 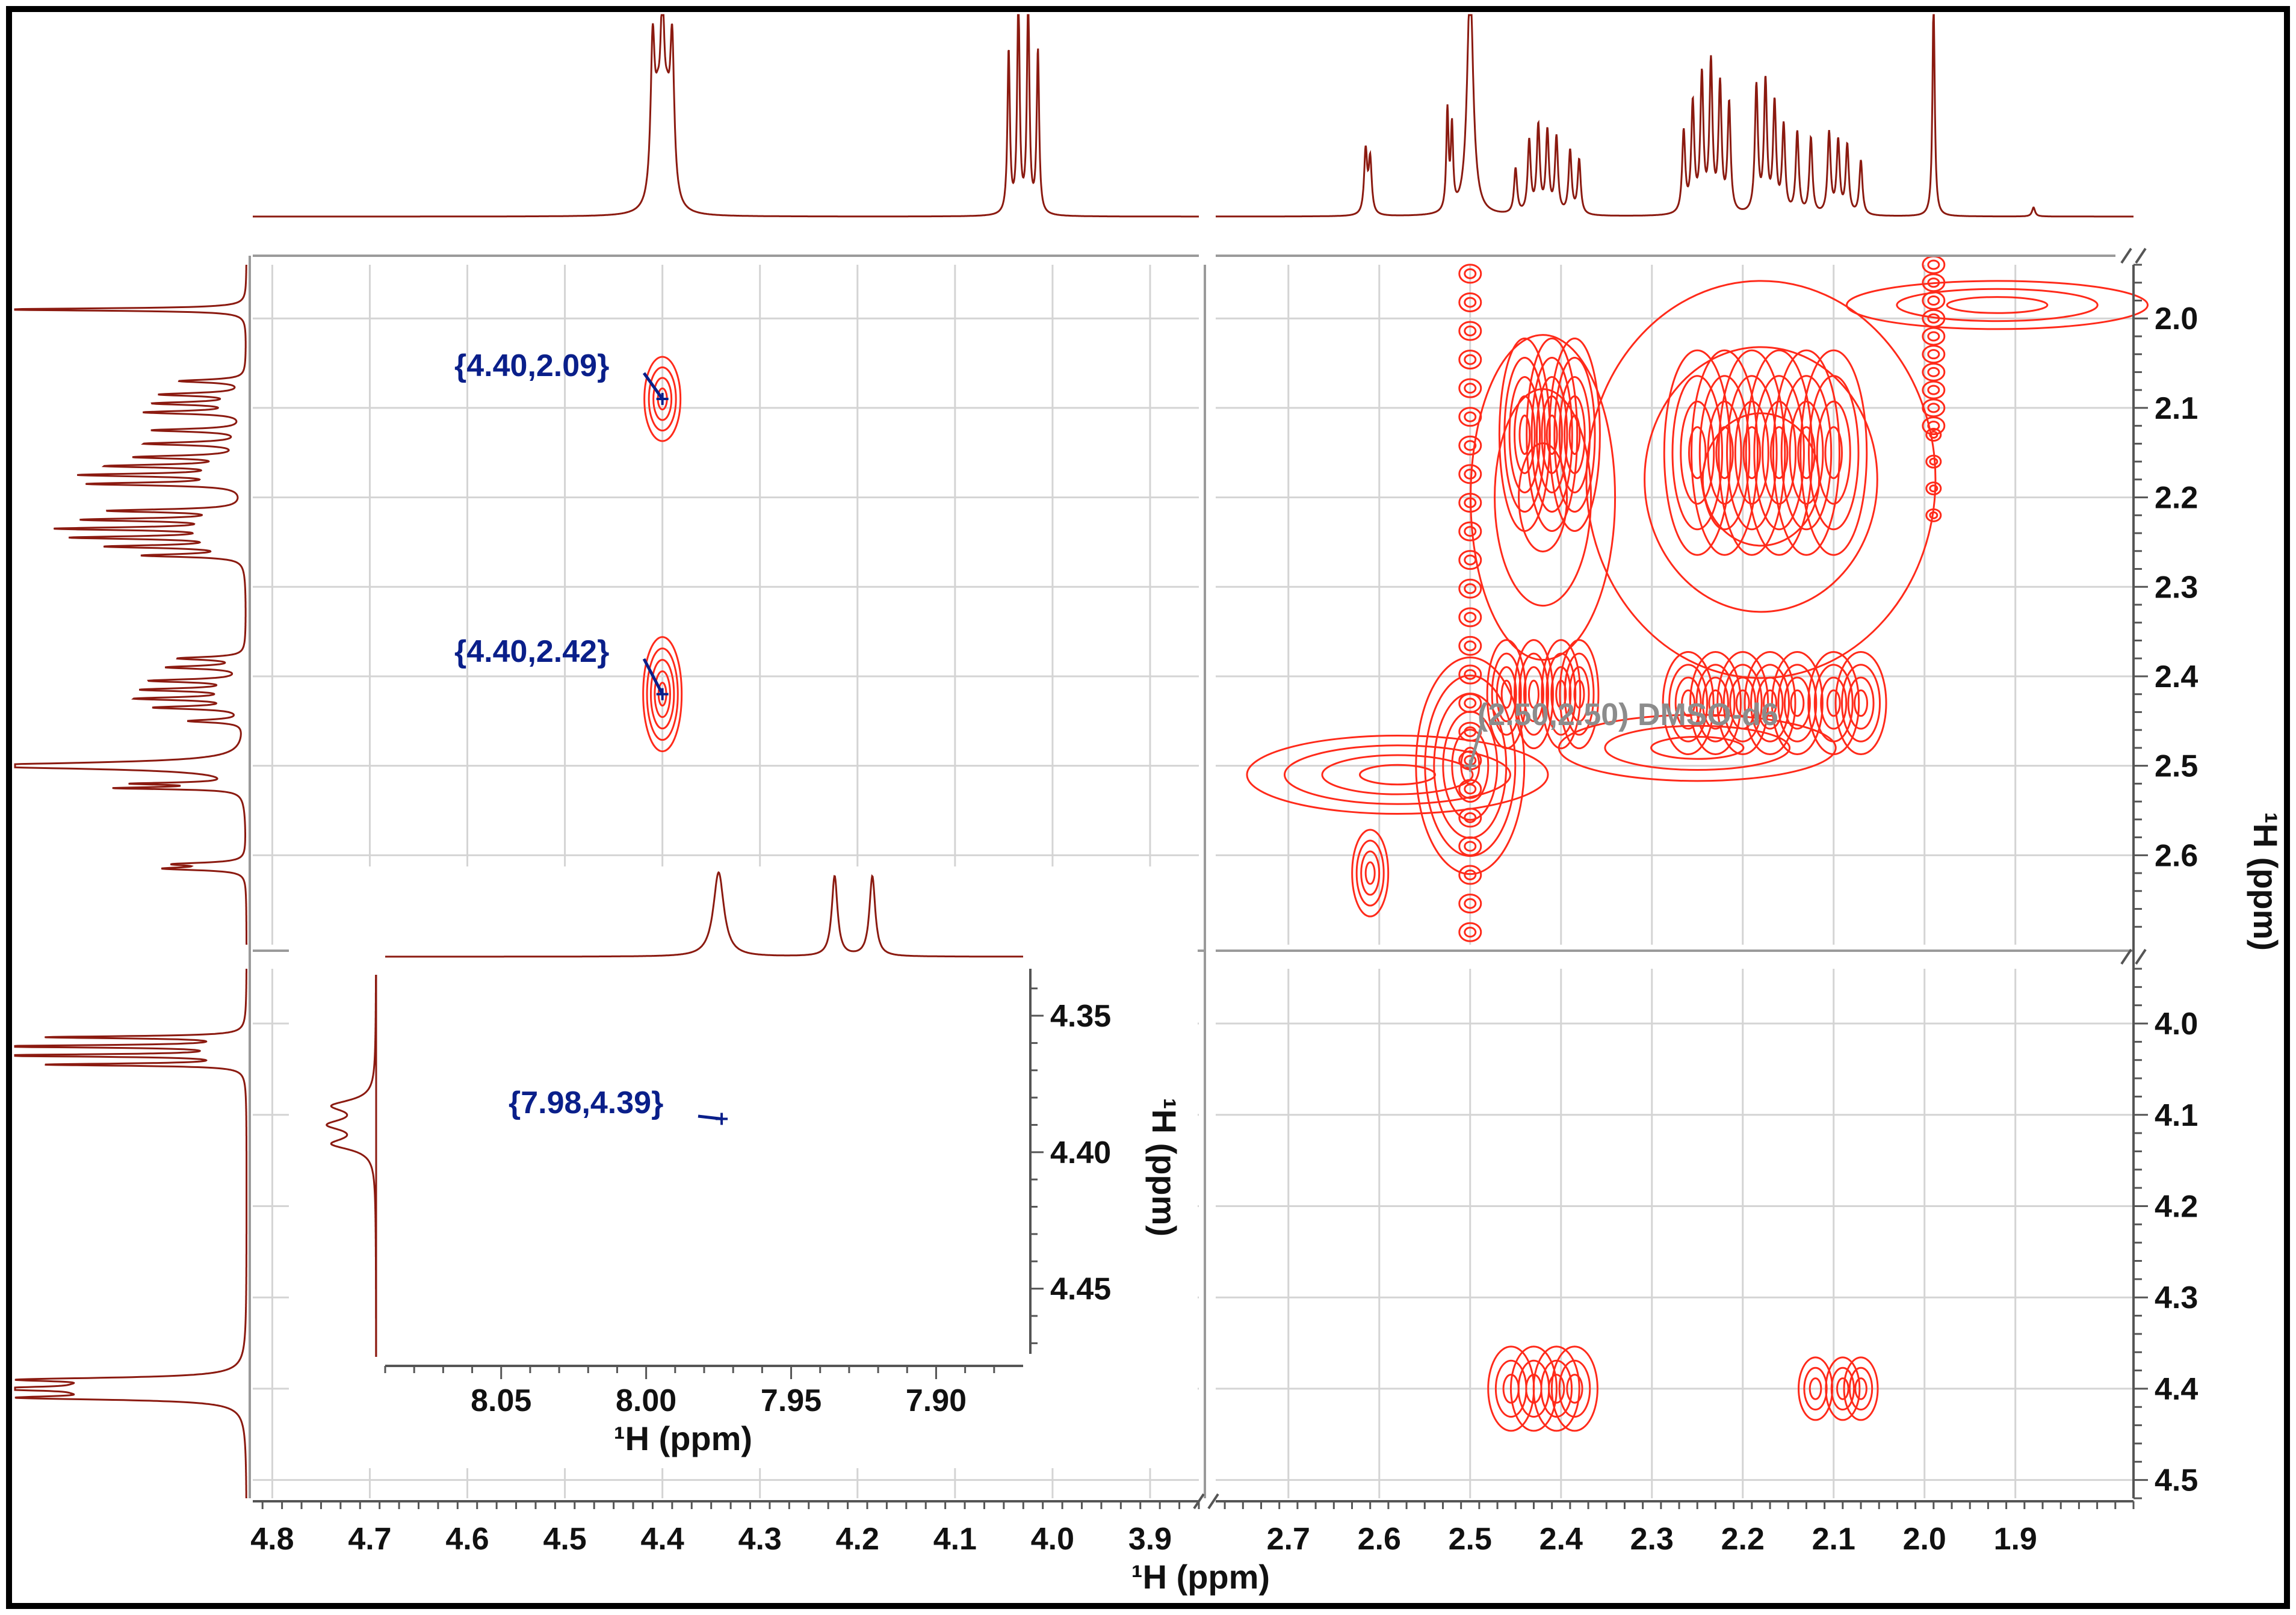 I want to click on peak-annotation-leader, so click(x=653, y=386).